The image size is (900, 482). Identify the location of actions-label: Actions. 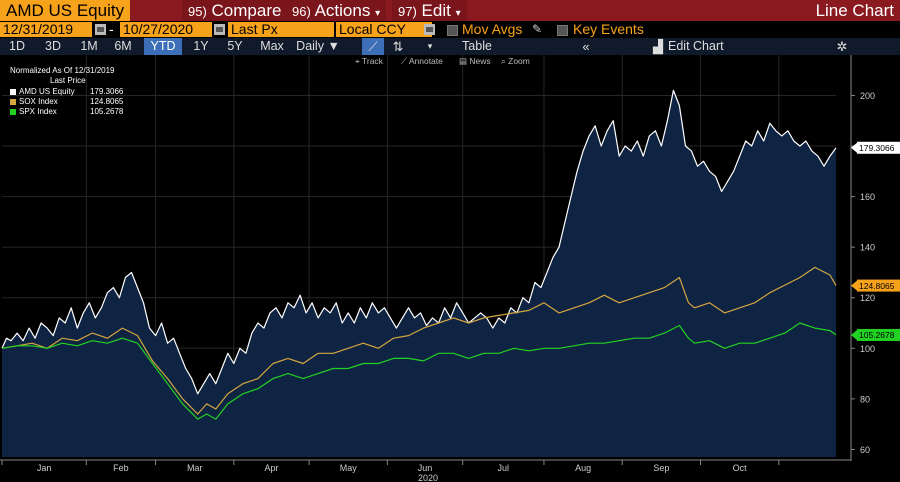
(342, 10).